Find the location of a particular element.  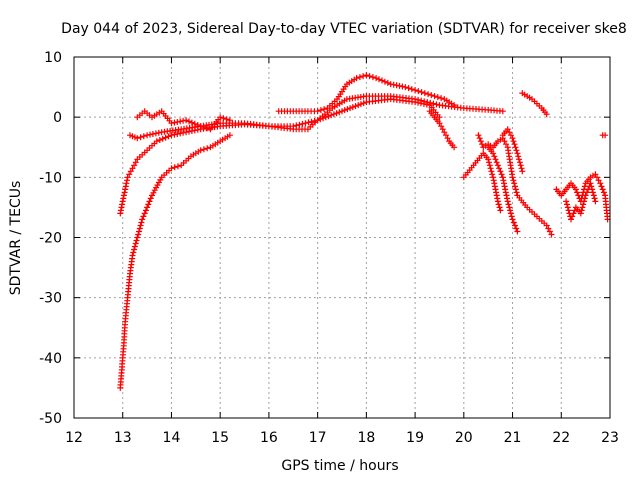

x-tick-label: 15 is located at coordinates (220, 438).